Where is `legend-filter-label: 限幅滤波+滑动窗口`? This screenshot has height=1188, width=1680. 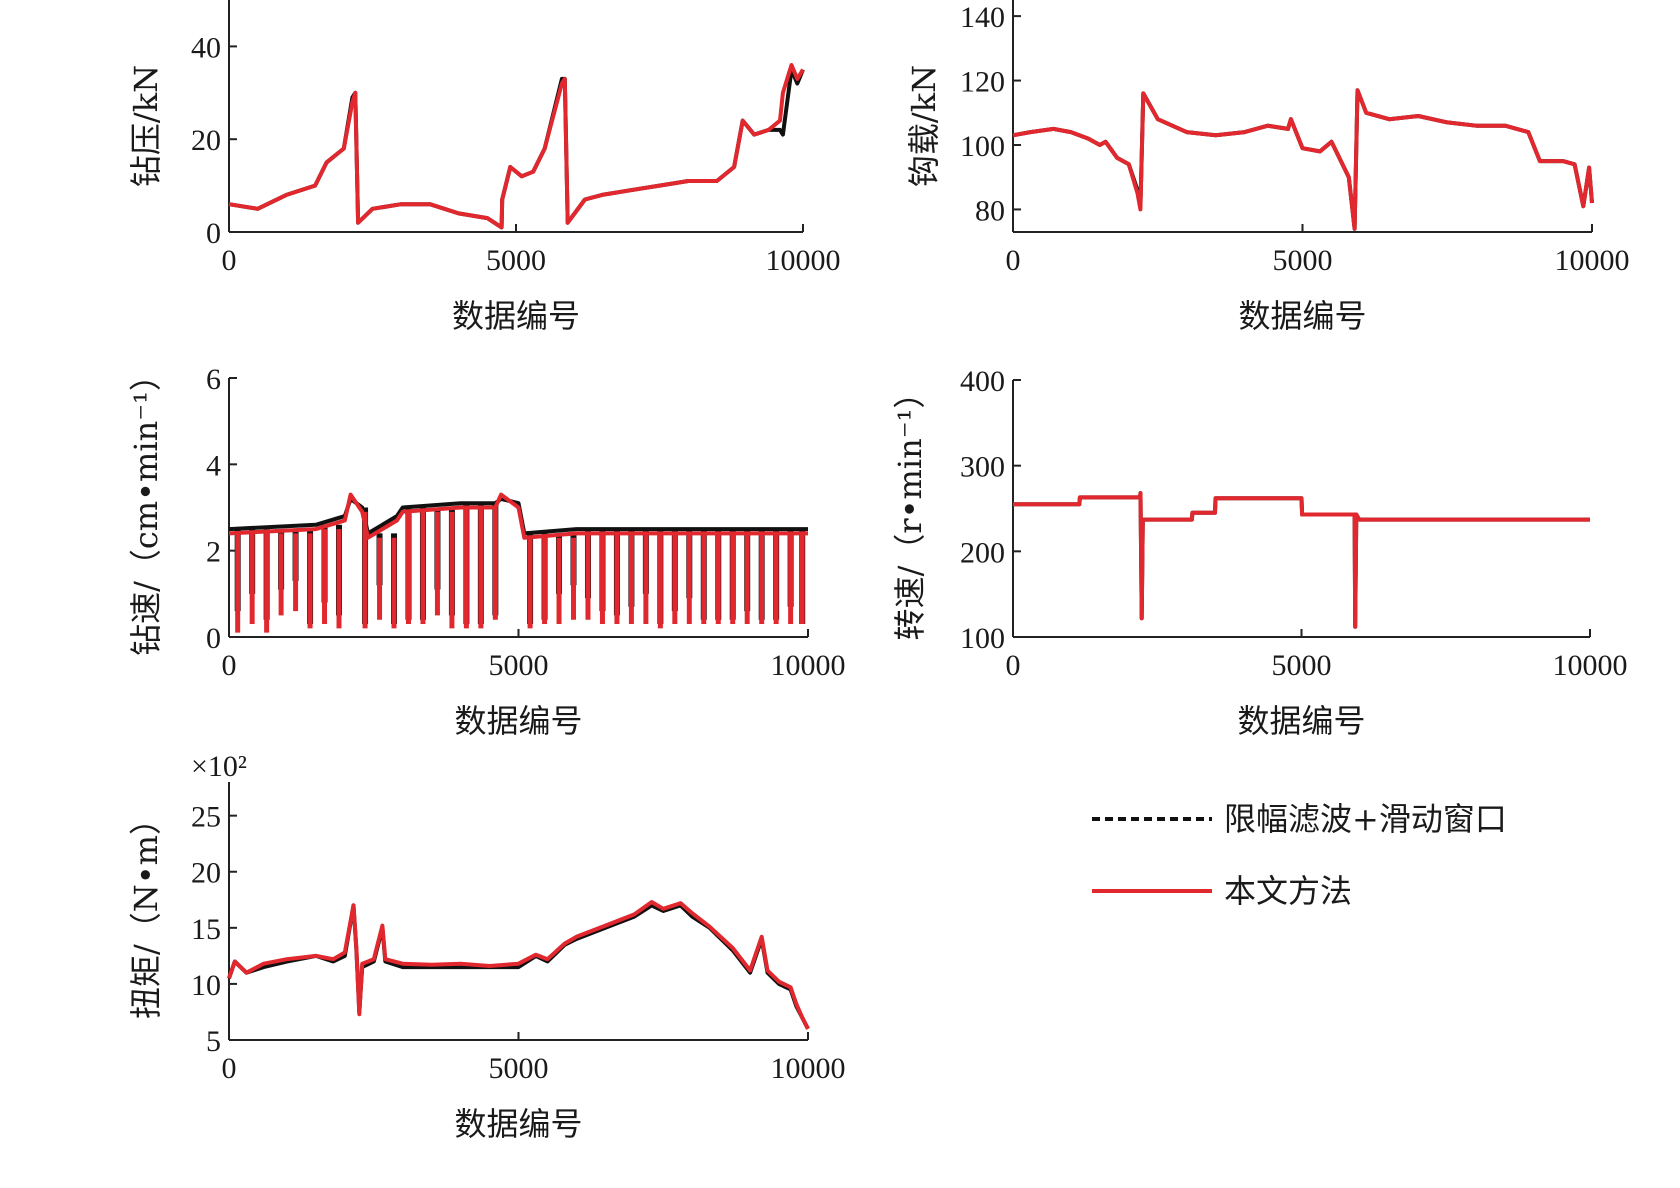 legend-filter-label: 限幅滤波+滑动窗口 is located at coordinates (1365, 819).